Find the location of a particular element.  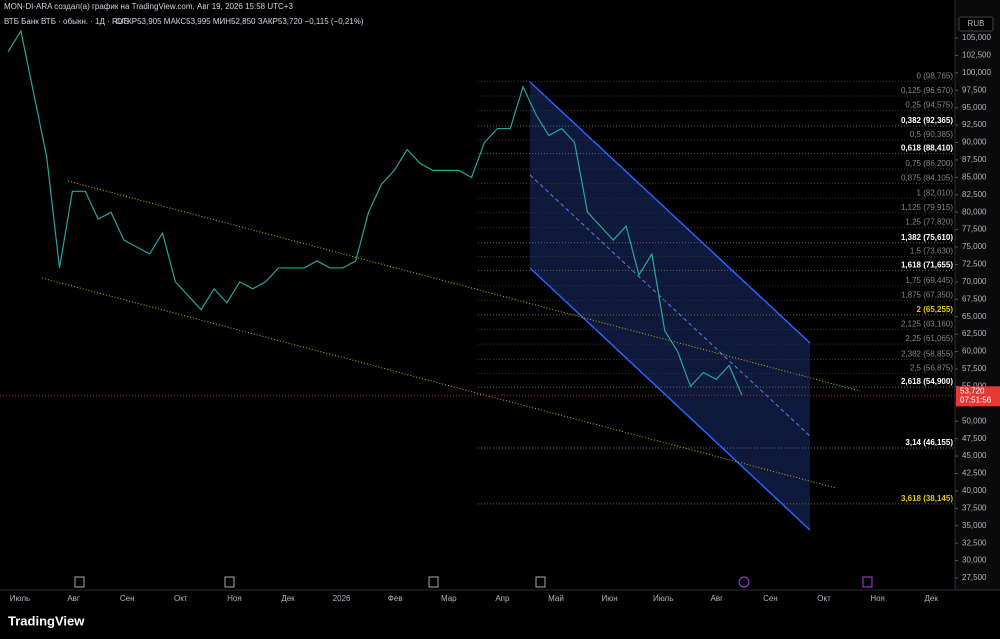

fib-label: 1,875 (67,350) is located at coordinates (927, 294).